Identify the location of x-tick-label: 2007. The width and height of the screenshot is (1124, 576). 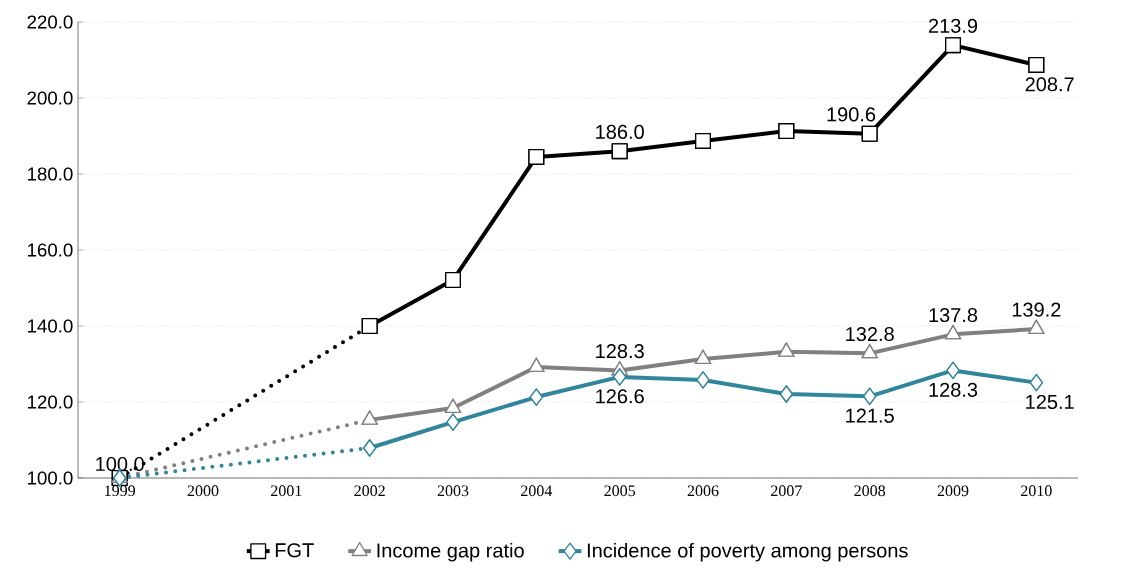
(786, 491).